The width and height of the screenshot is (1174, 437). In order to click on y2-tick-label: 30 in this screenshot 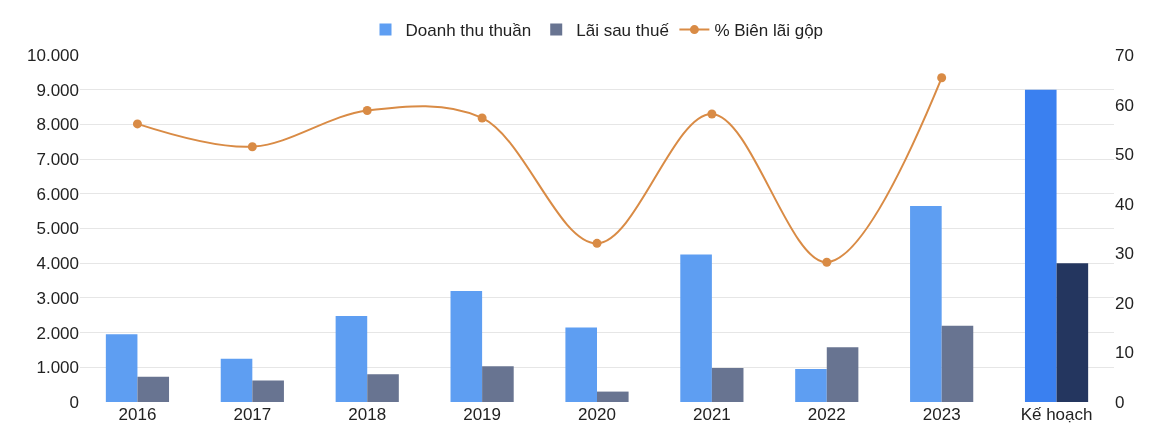, I will do `click(1124, 254)`.